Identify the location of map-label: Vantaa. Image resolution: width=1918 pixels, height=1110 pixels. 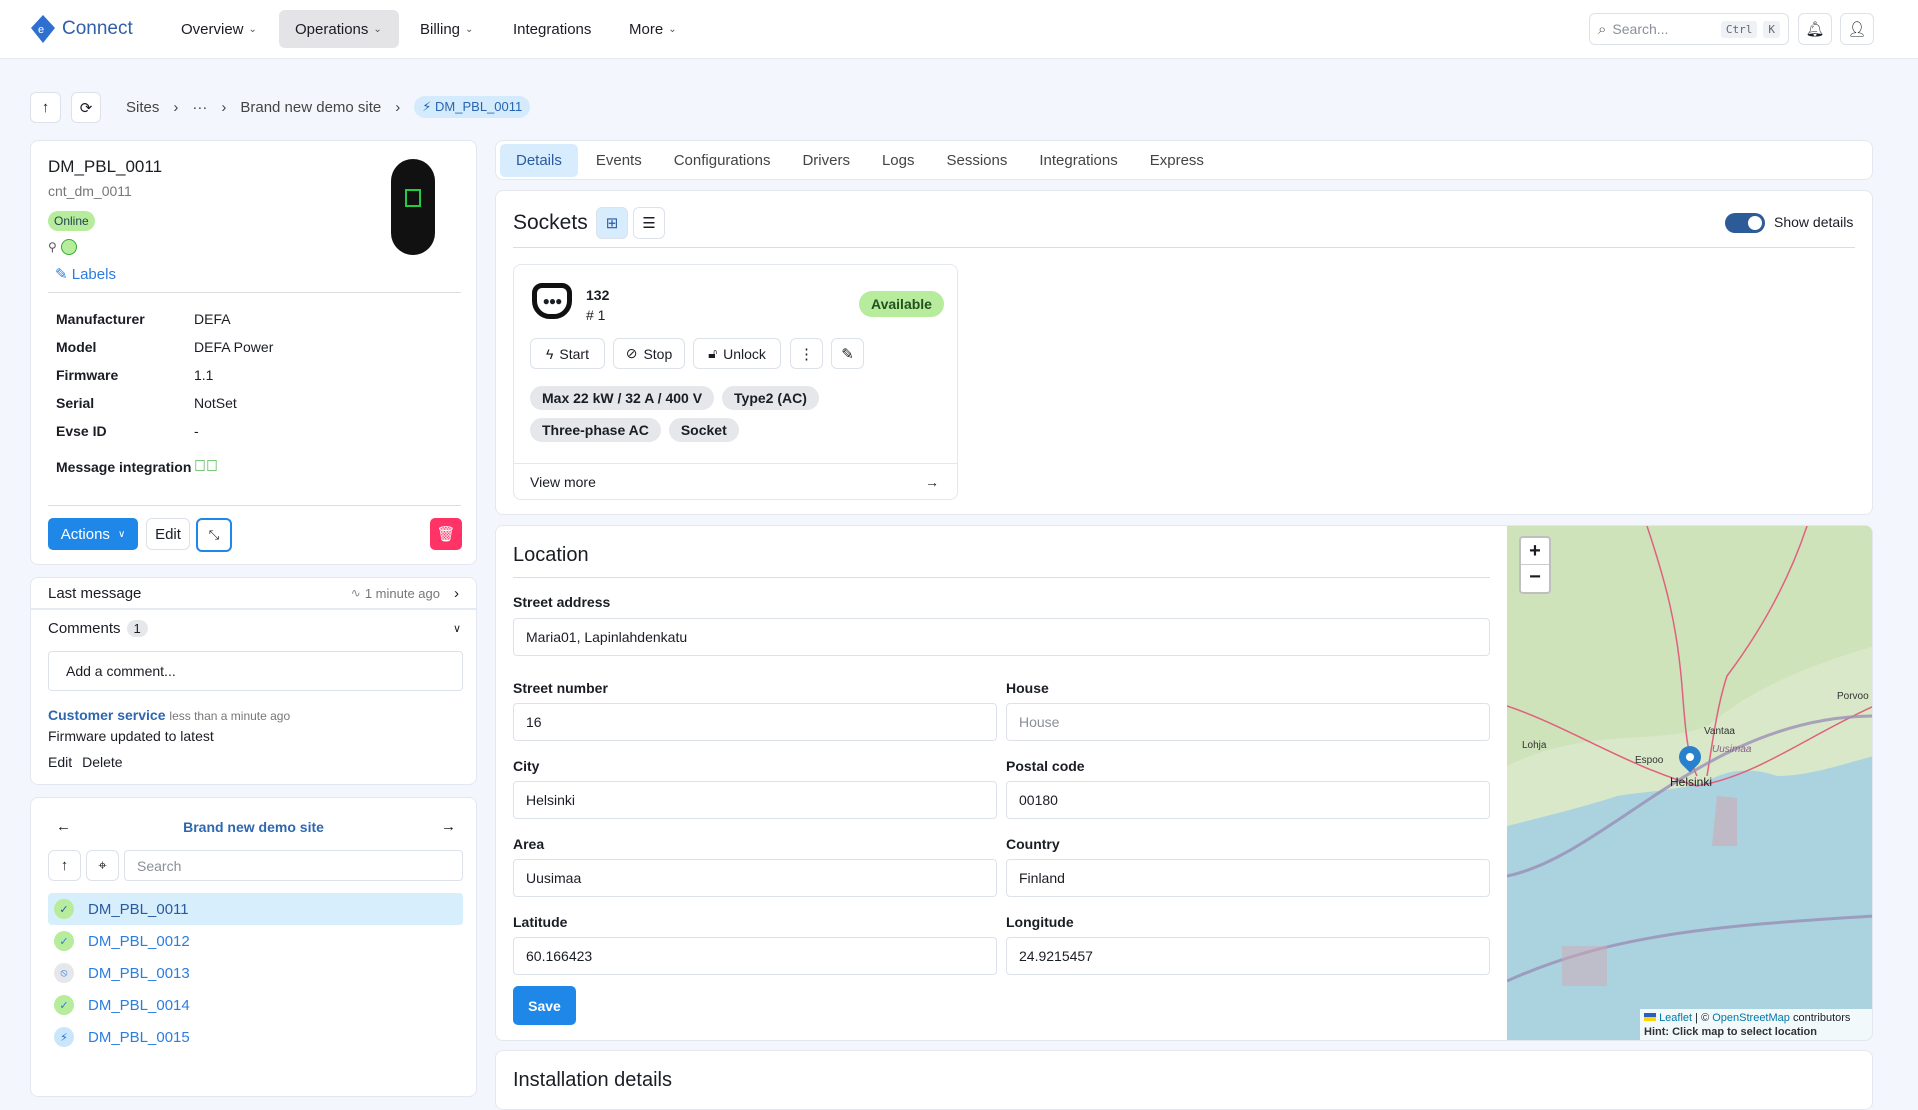
(1719, 731).